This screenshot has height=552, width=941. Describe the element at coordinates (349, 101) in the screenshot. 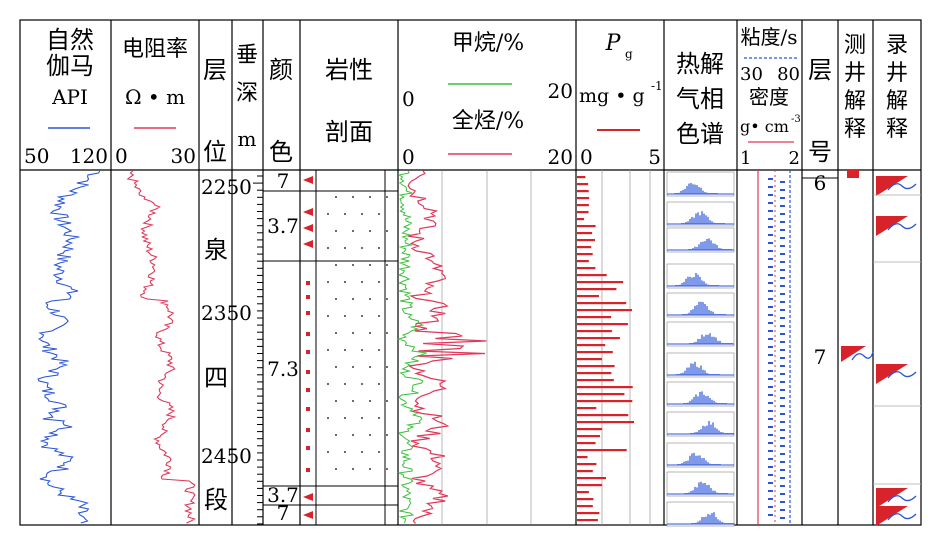

I see `header-litho: 岩性 剖面` at that location.